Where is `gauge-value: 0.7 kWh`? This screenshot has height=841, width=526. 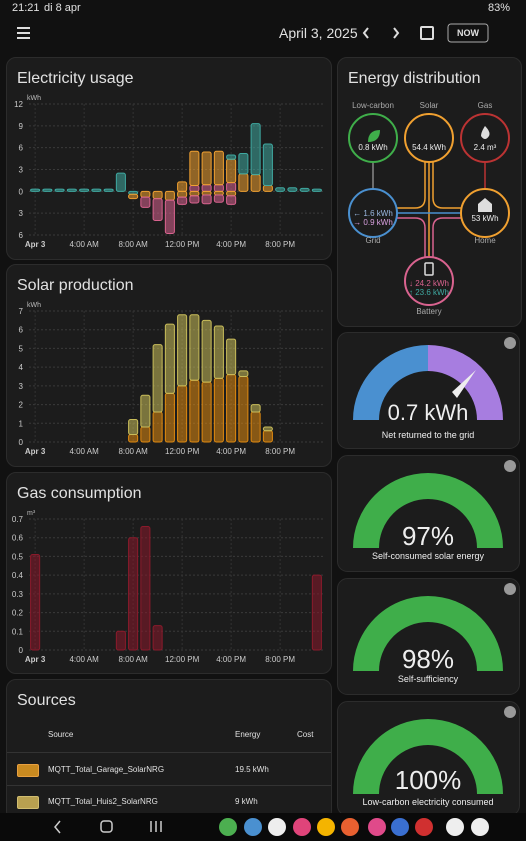
gauge-value: 0.7 kWh is located at coordinates (428, 412).